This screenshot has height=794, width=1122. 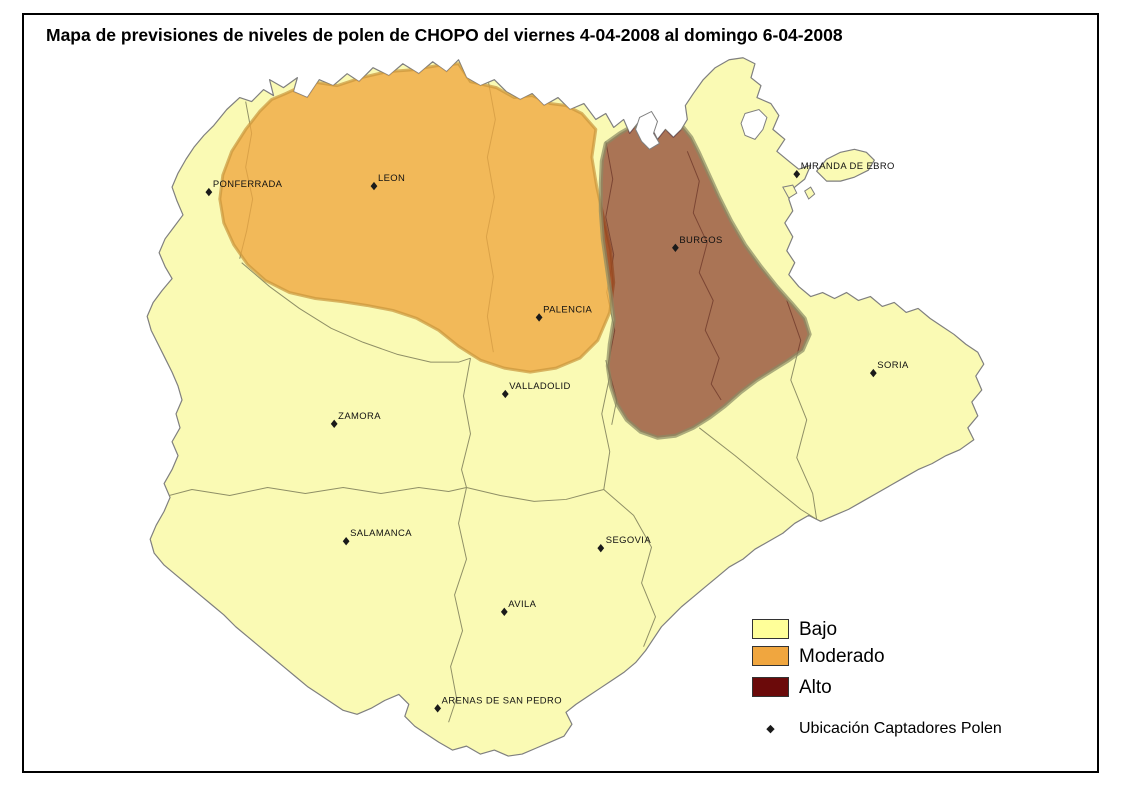 I want to click on city-label: VALLADOLID, so click(x=540, y=386).